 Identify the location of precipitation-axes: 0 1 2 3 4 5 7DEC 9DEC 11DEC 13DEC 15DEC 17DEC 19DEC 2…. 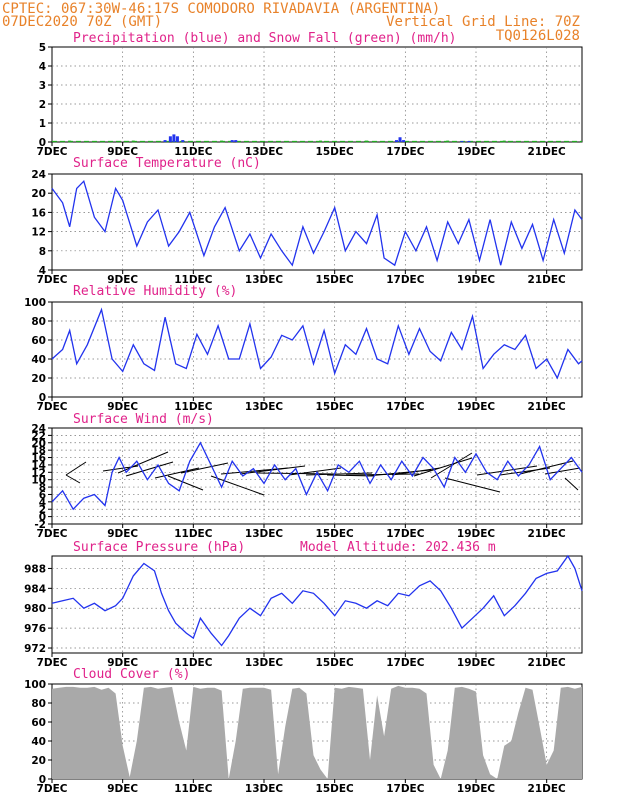
(309, 100).